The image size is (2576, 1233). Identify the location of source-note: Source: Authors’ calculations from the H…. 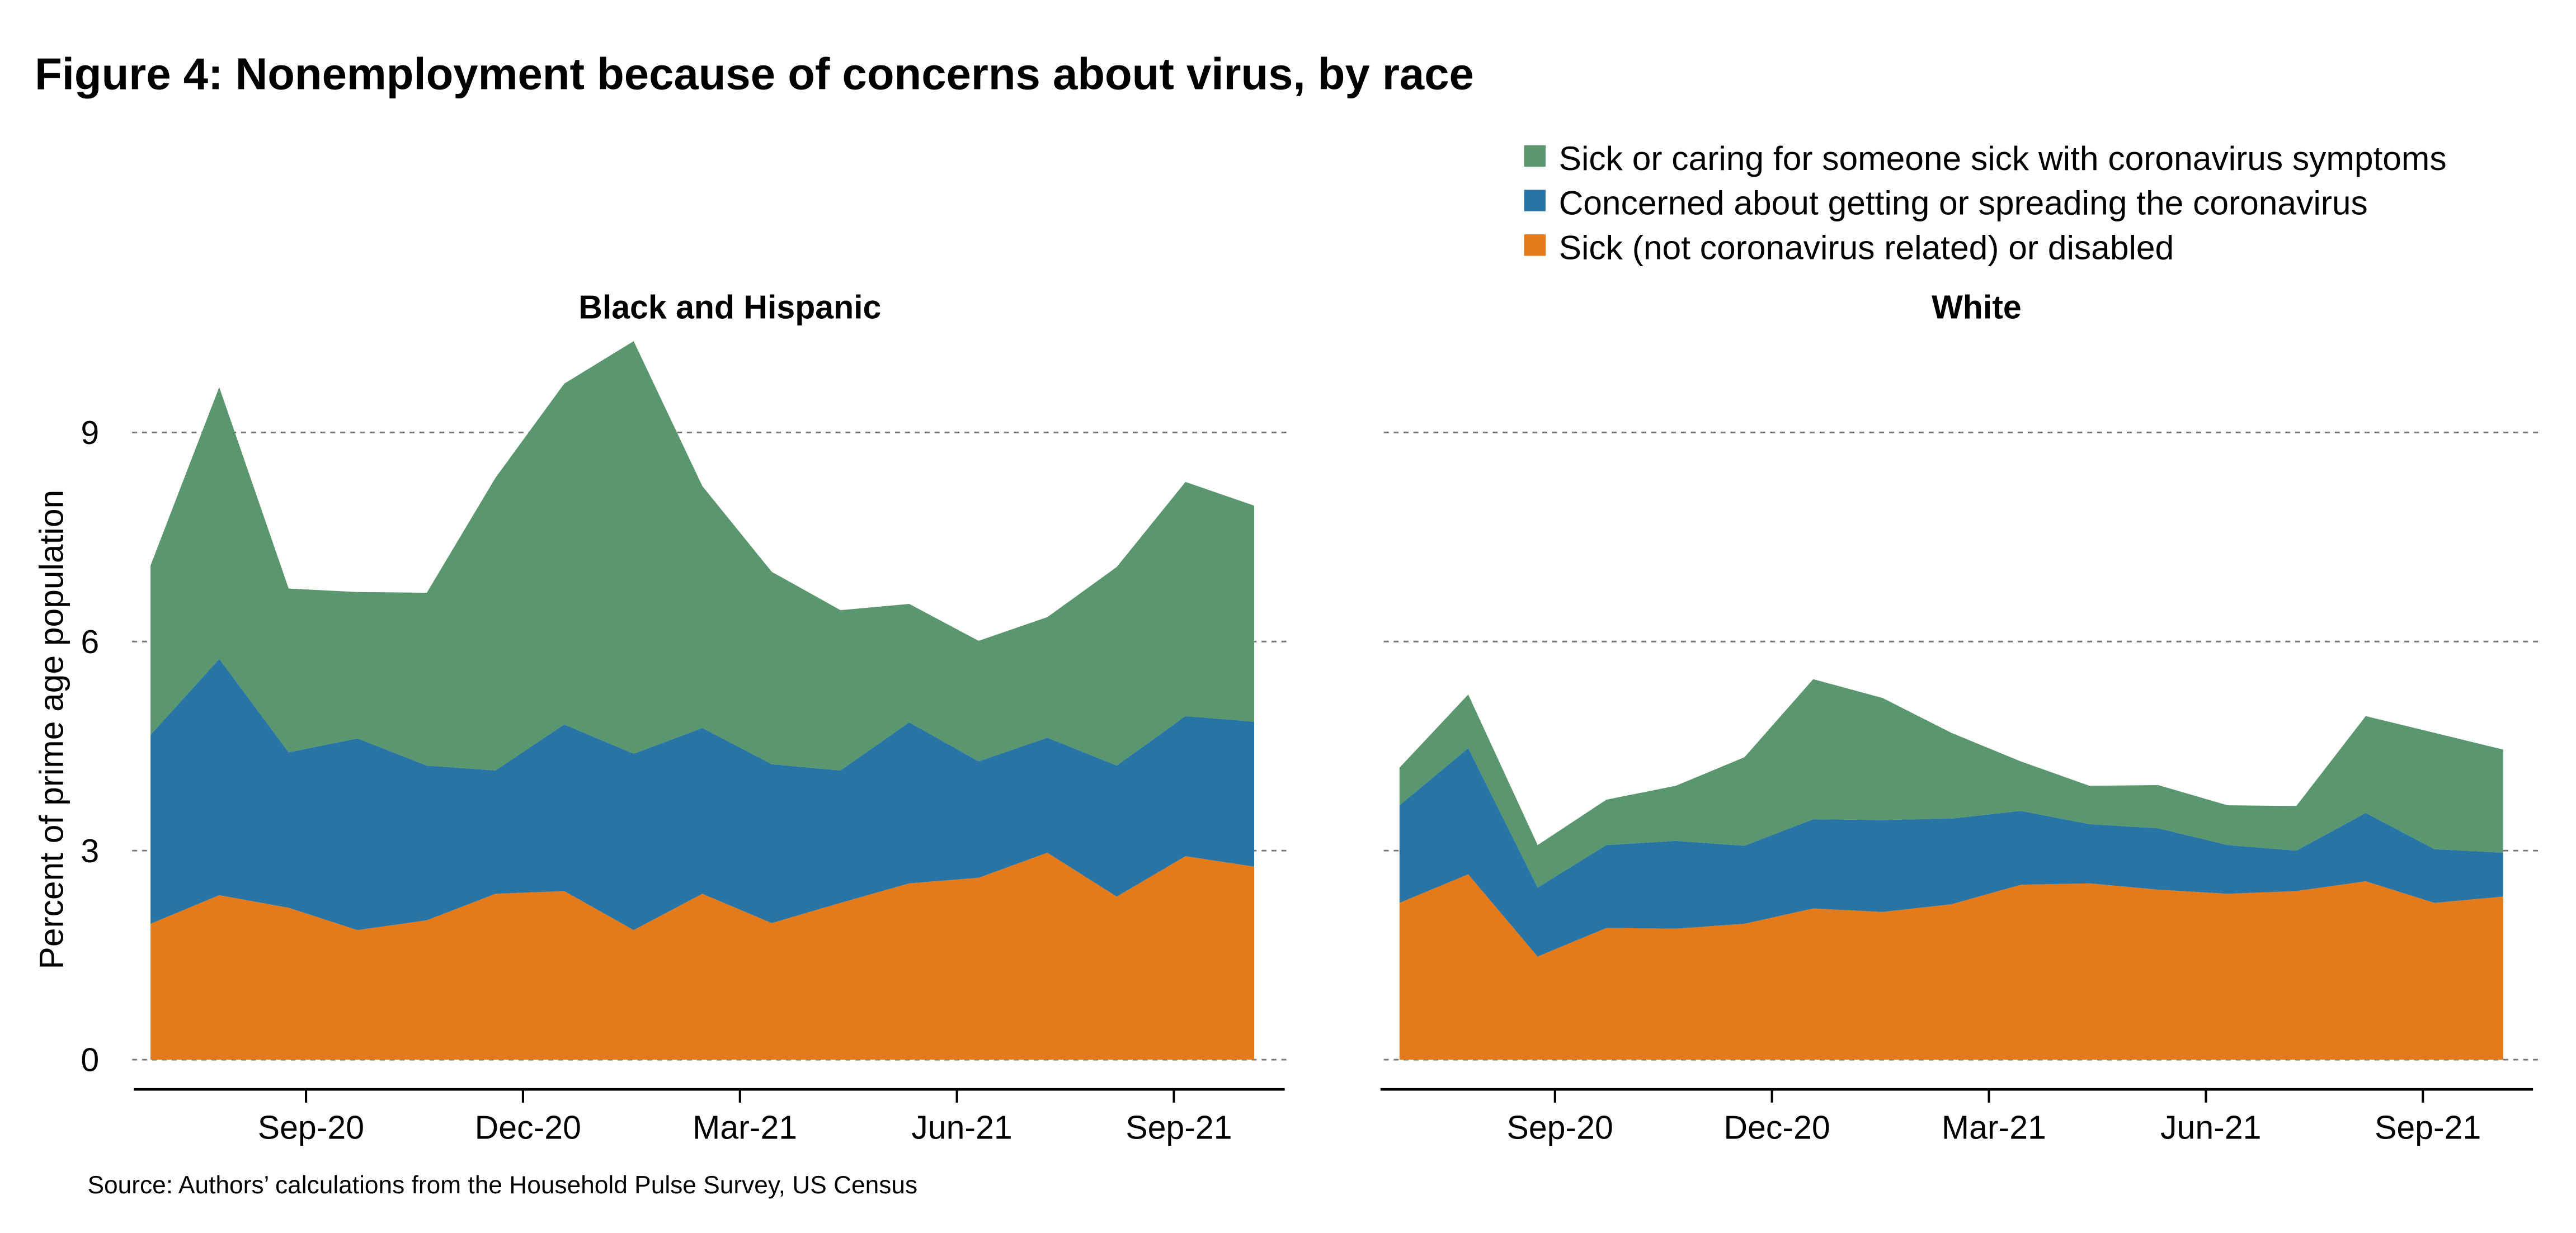
(503, 1185).